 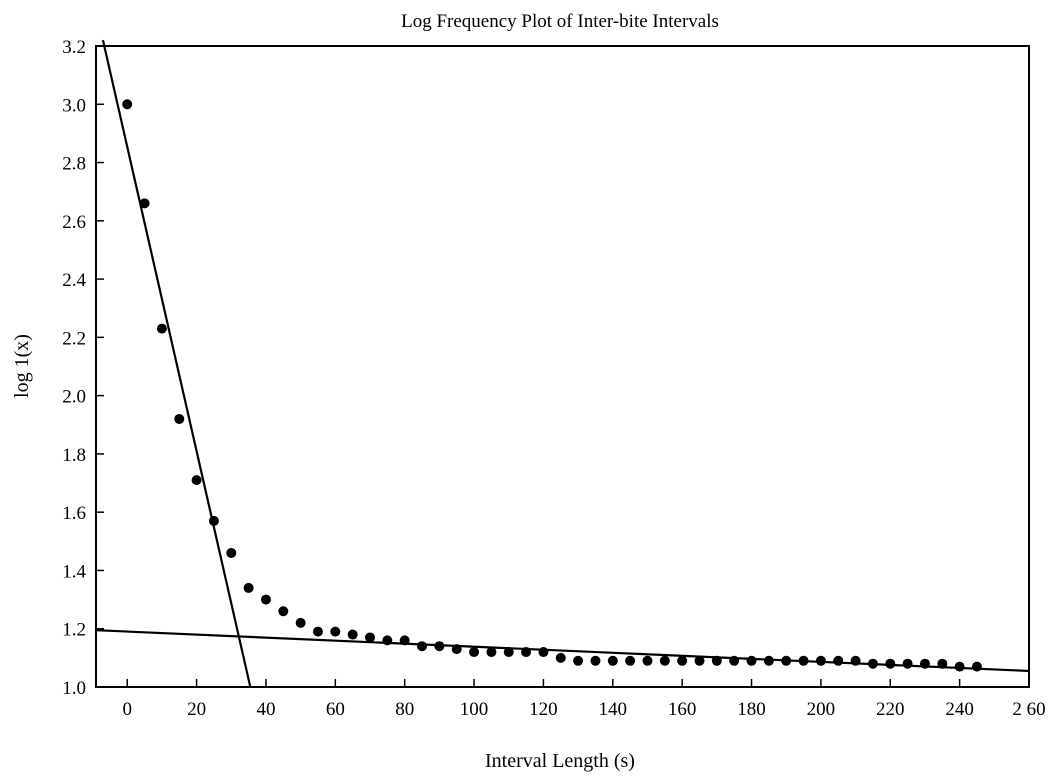 I want to click on y-tick-label: 2.4, so click(x=74, y=280).